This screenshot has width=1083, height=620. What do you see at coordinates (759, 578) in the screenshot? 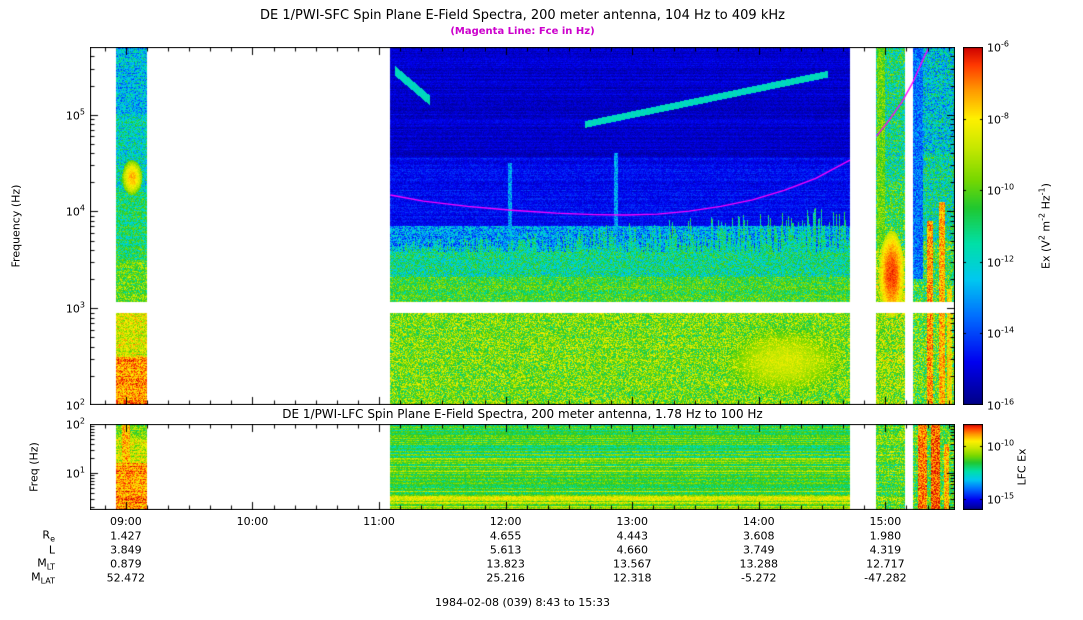
I see `ephemeris-value: -5.272` at bounding box center [759, 578].